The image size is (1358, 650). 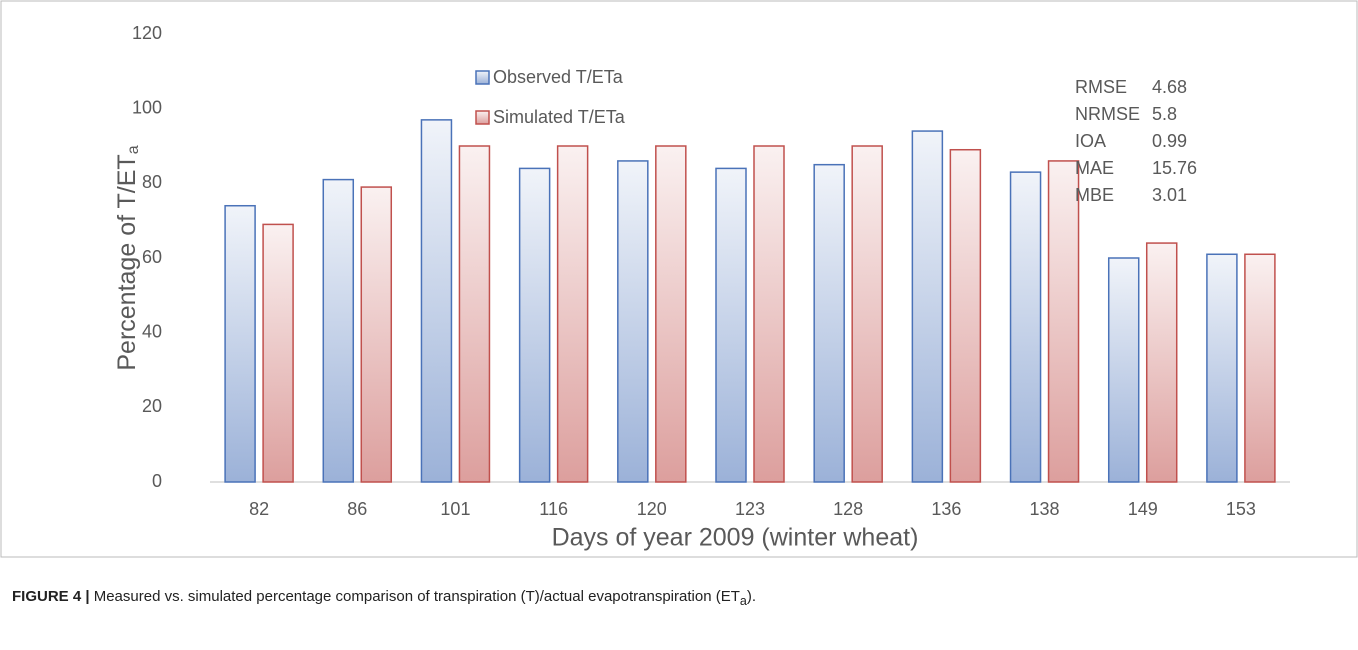 I want to click on y-axis-label: Percentage of T/ETa, so click(x=128, y=257).